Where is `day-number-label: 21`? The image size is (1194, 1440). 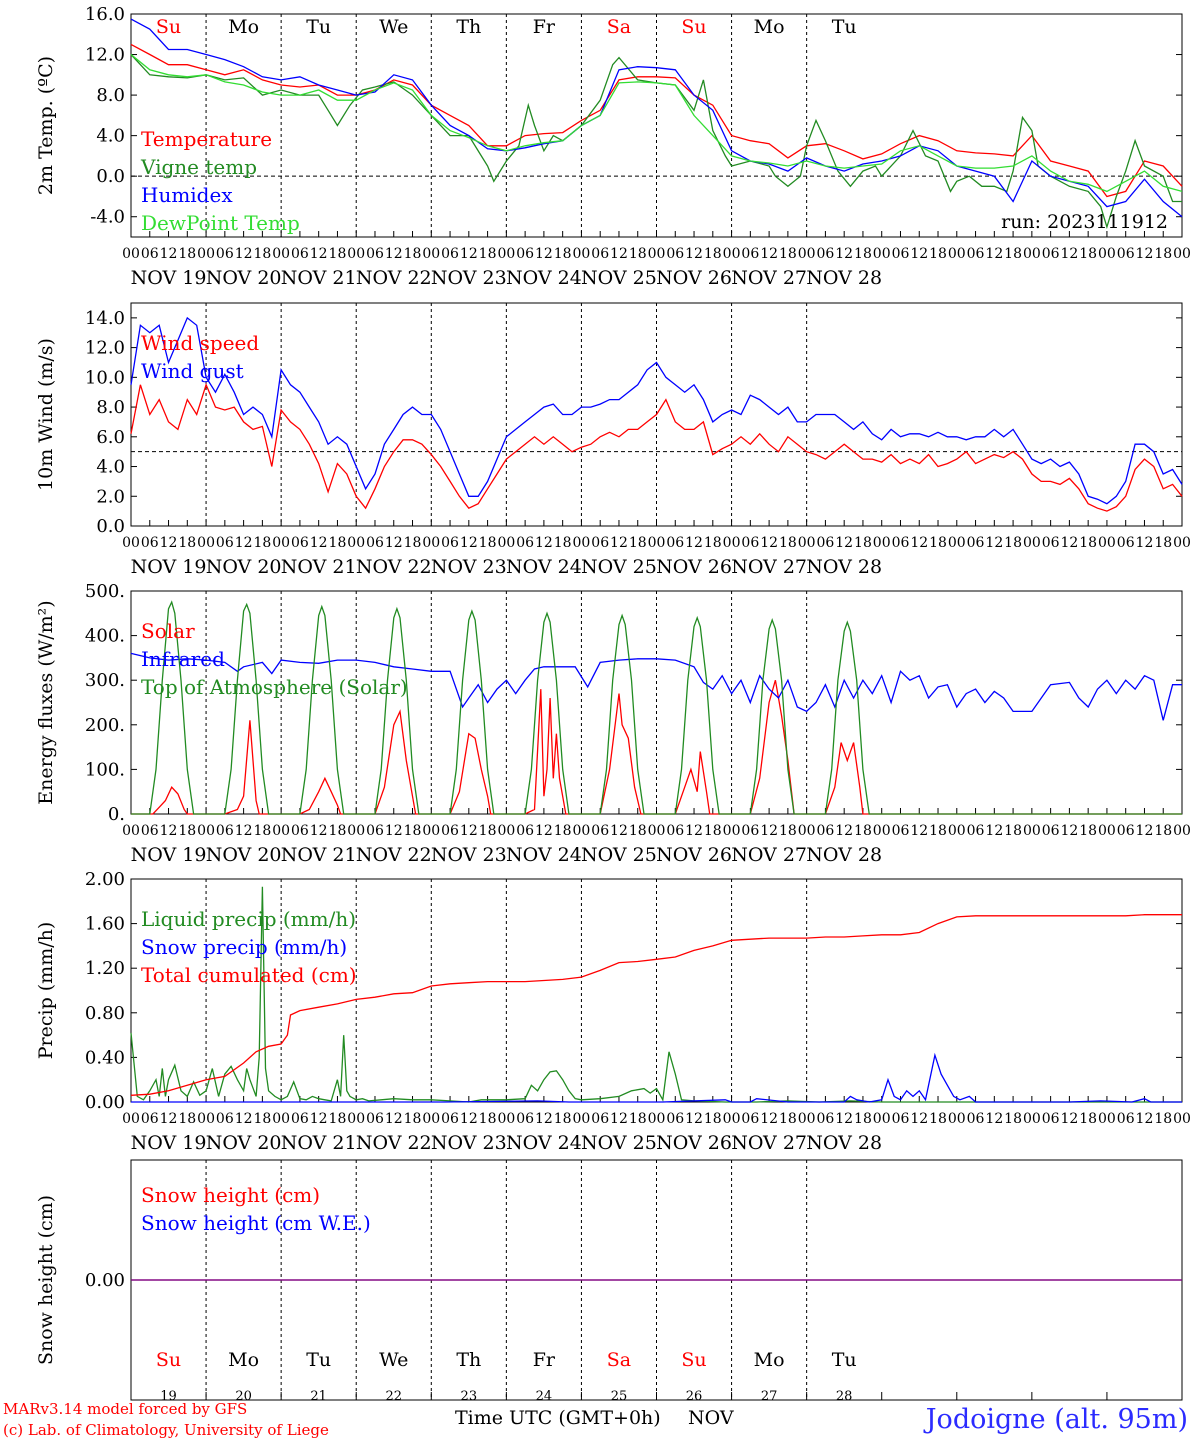 day-number-label: 21 is located at coordinates (318, 1396).